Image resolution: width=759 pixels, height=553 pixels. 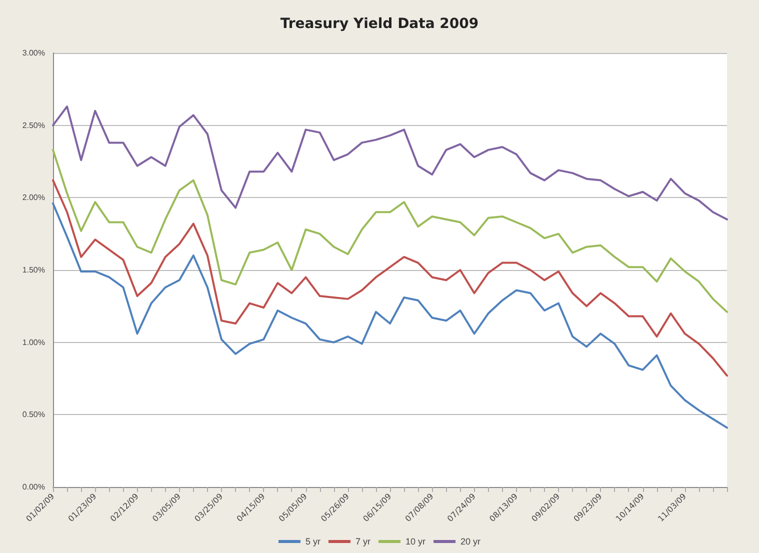 I want to click on legend-label: 5 yr, so click(x=313, y=541).